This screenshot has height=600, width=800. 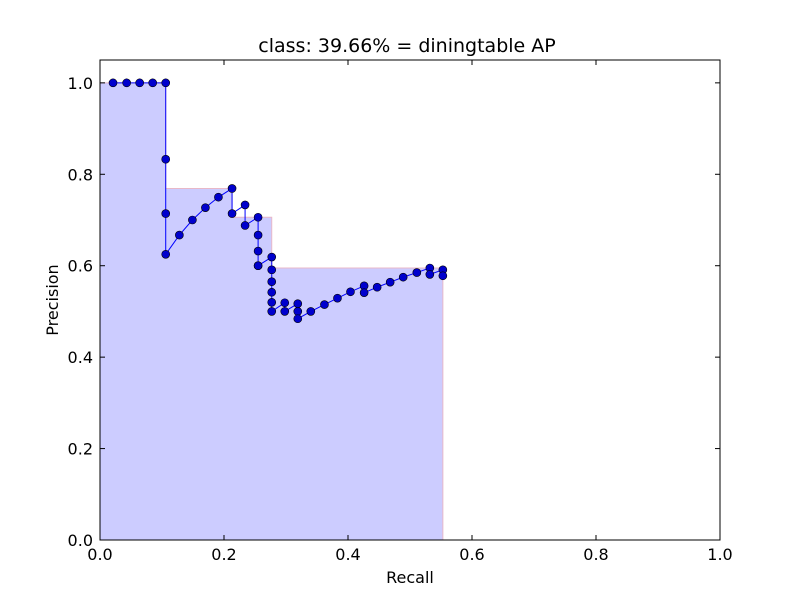 I want to click on x-tick-label: 0.0, so click(x=99, y=554).